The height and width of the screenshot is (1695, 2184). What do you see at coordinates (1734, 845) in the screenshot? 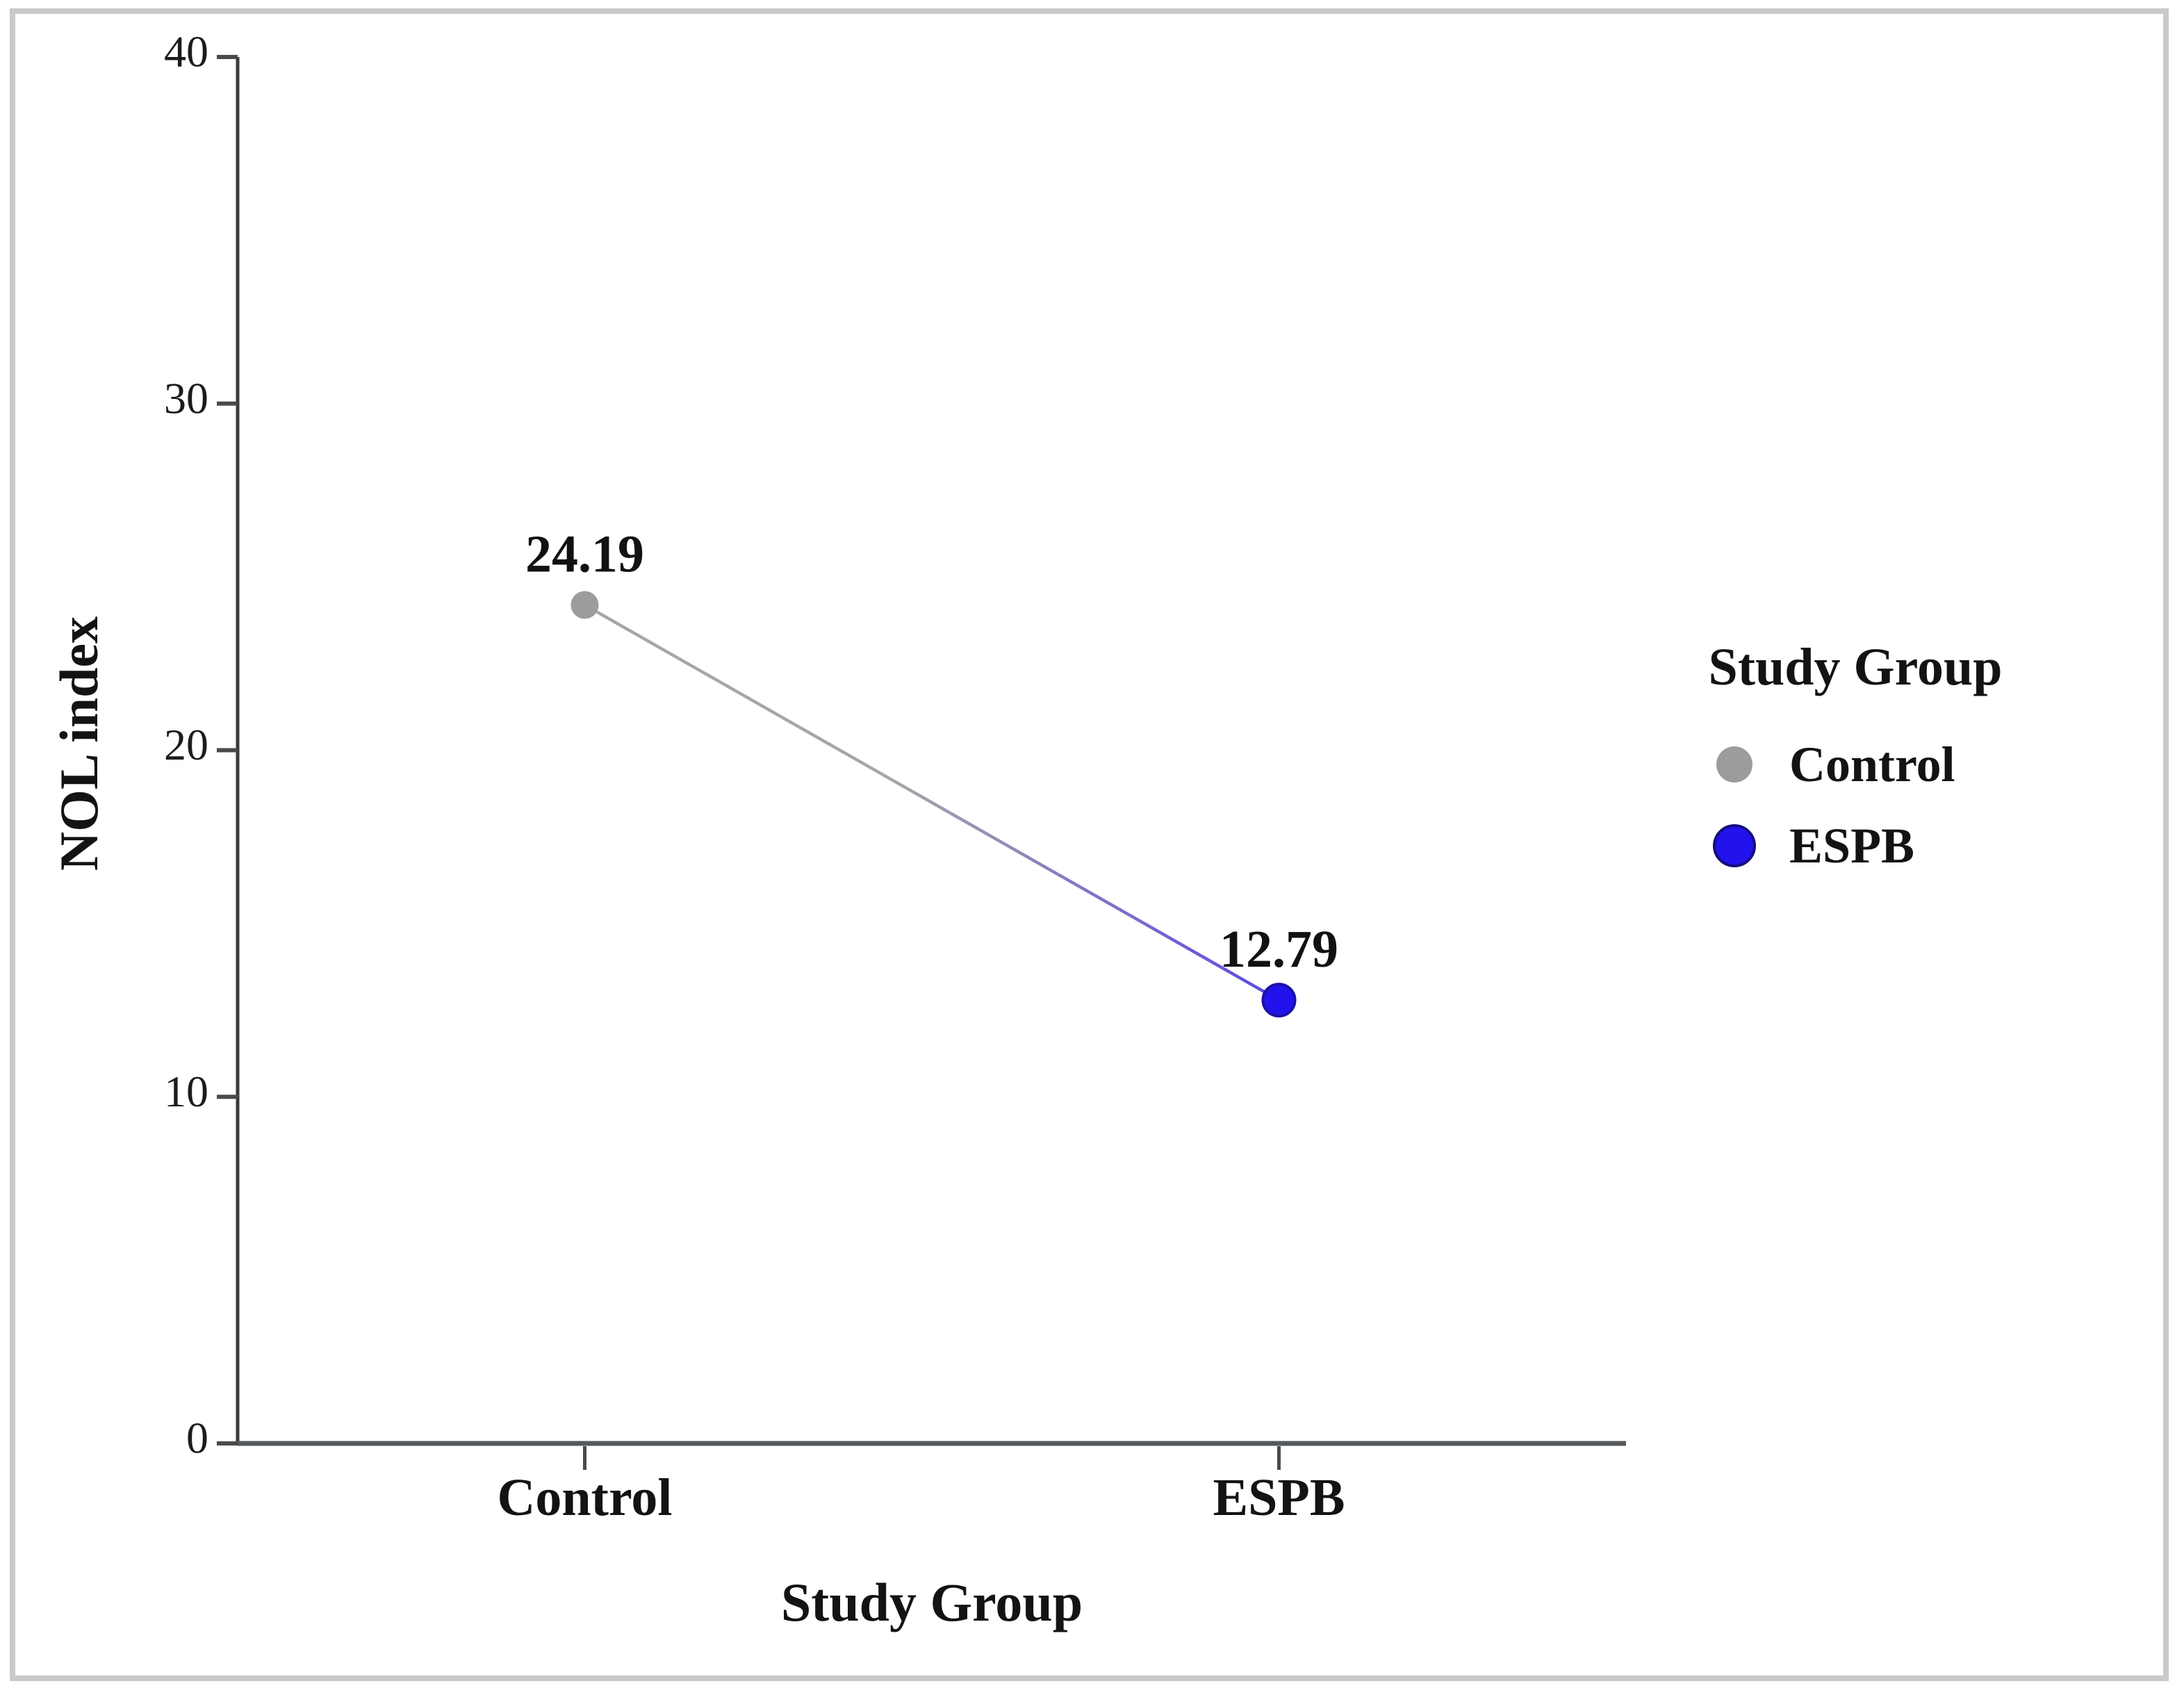
I see `legend-marker-espb-icon` at bounding box center [1734, 845].